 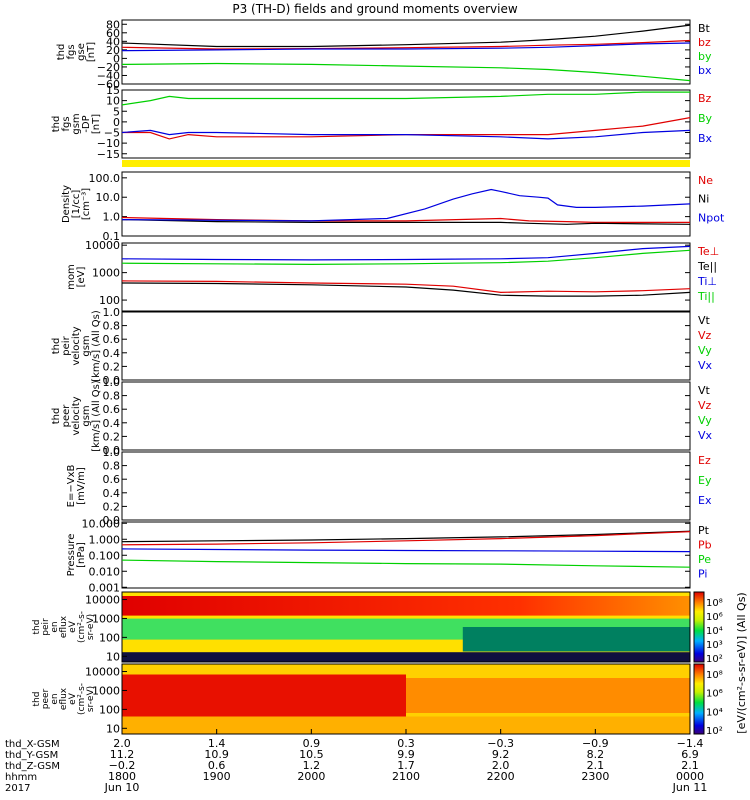 What do you see at coordinates (705, 335) in the screenshot?
I see `panel-5-legend-Vz: Vz` at bounding box center [705, 335].